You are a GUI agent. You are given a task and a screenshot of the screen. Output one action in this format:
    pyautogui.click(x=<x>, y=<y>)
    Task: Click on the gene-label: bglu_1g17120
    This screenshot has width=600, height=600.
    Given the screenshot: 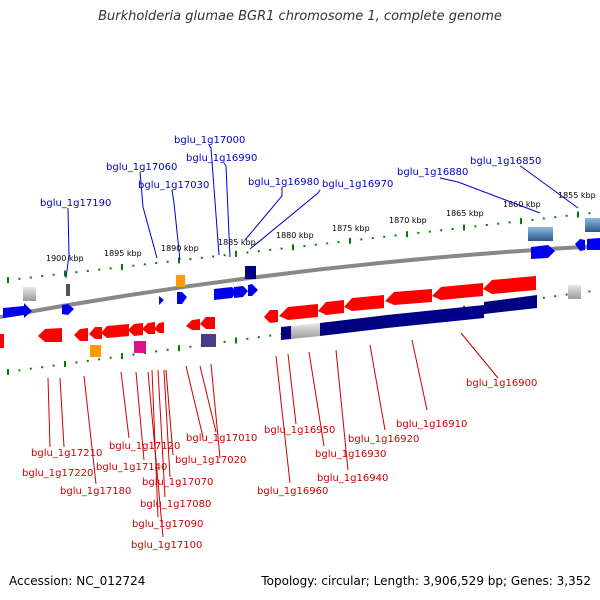 What is the action you would take?
    pyautogui.click(x=144, y=446)
    